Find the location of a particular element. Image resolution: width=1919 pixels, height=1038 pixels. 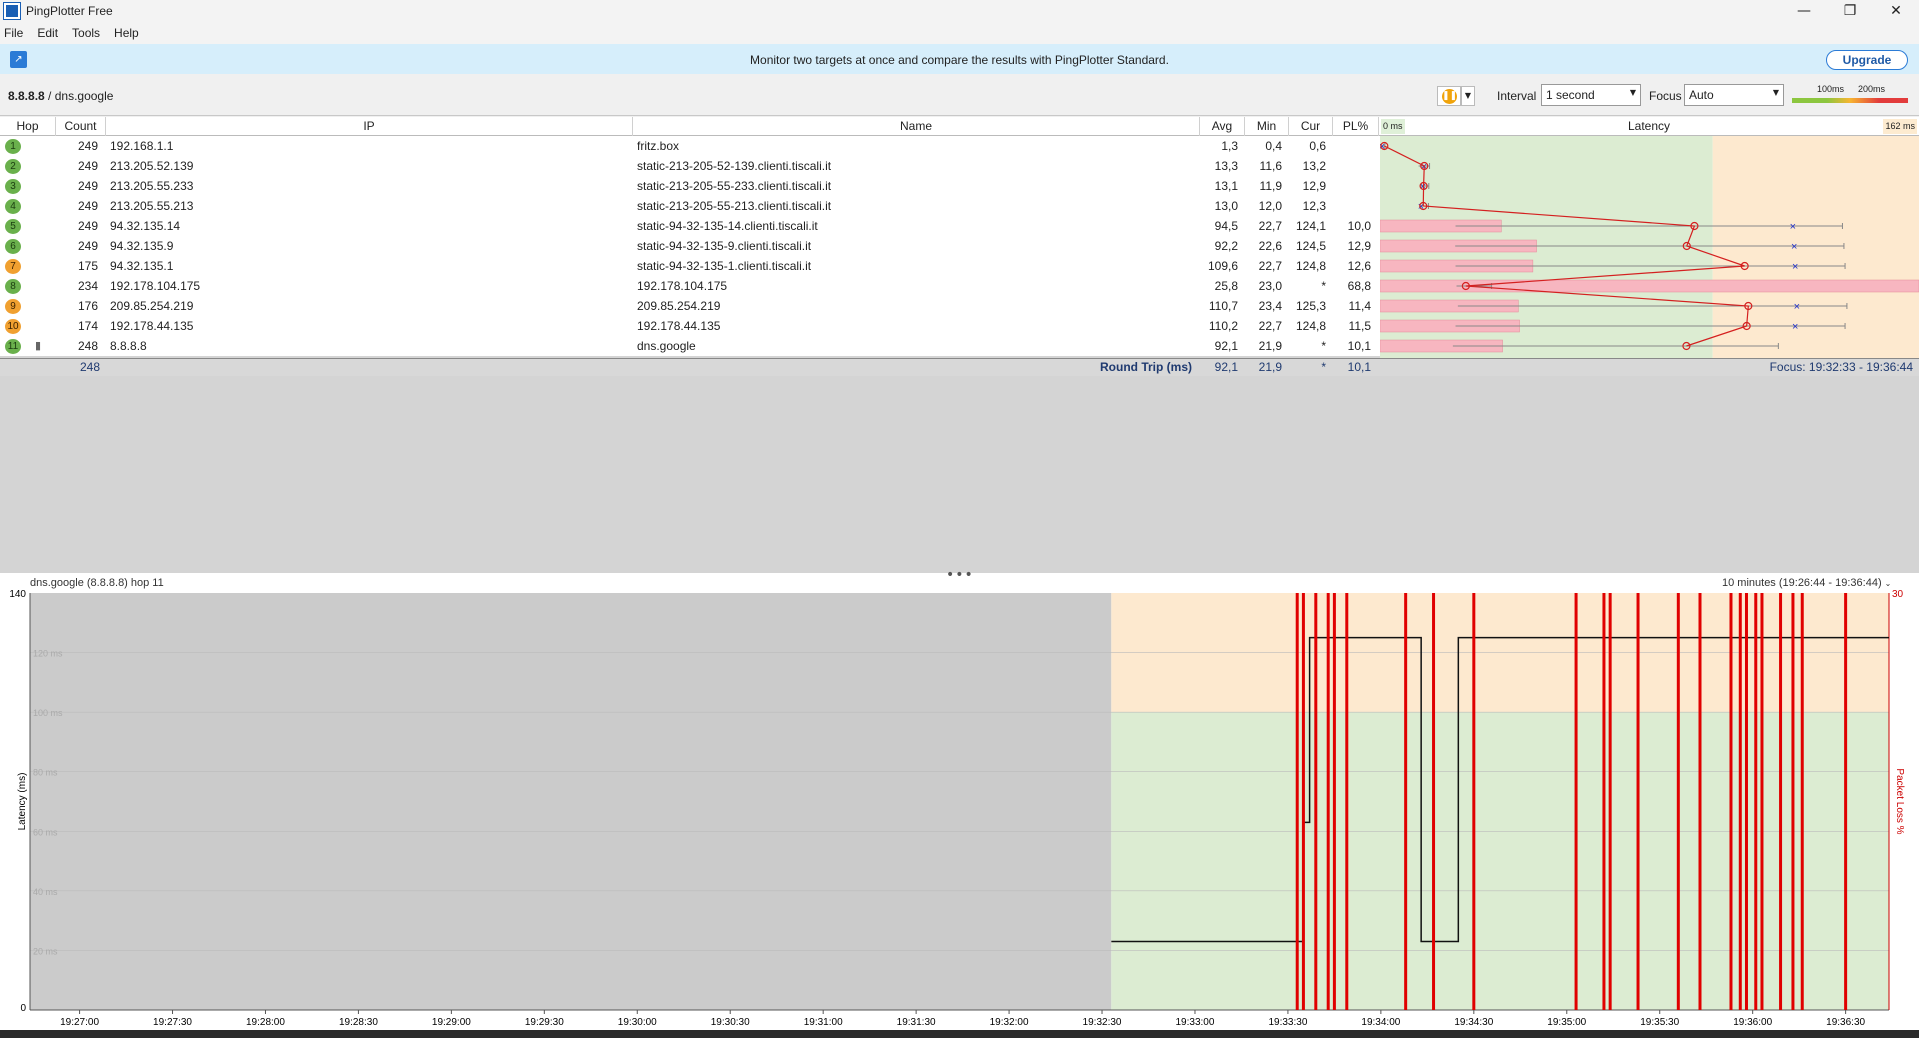

hop-number: 7 is located at coordinates (13, 266).